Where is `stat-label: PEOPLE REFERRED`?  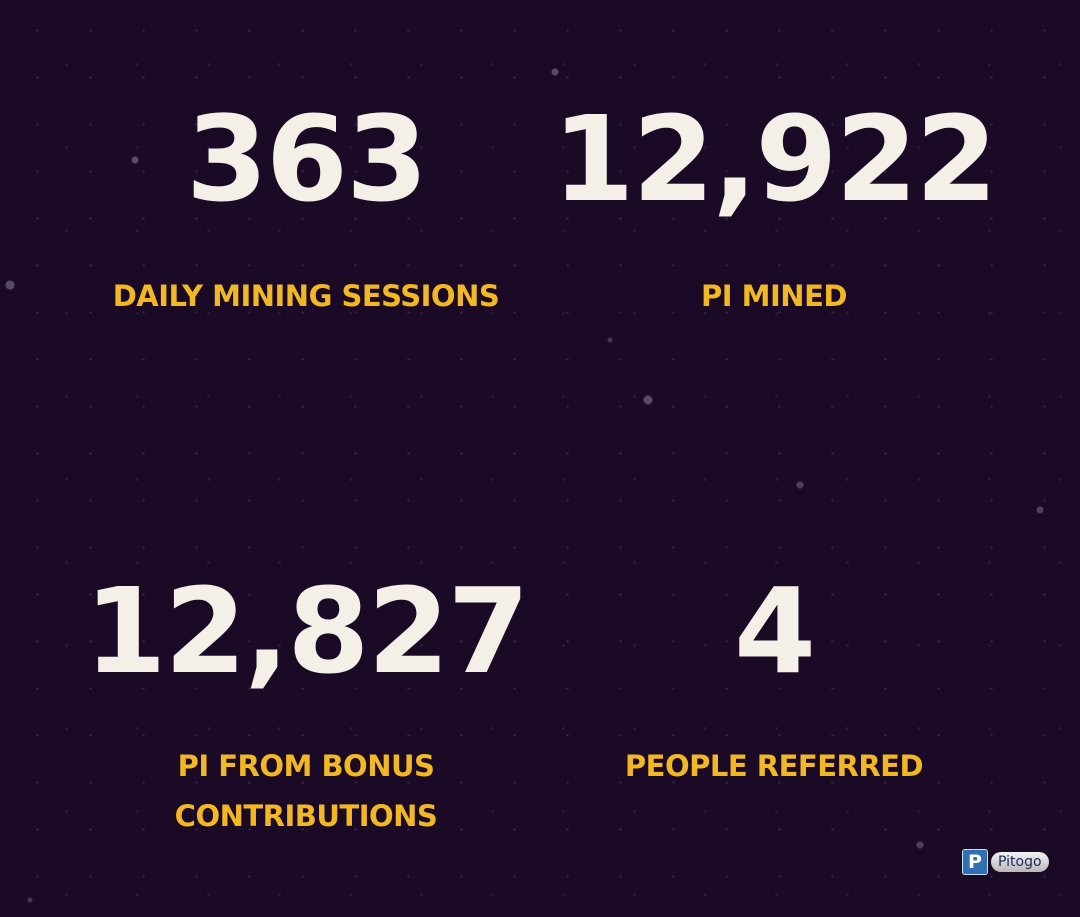
stat-label: PEOPLE REFERRED is located at coordinates (774, 766).